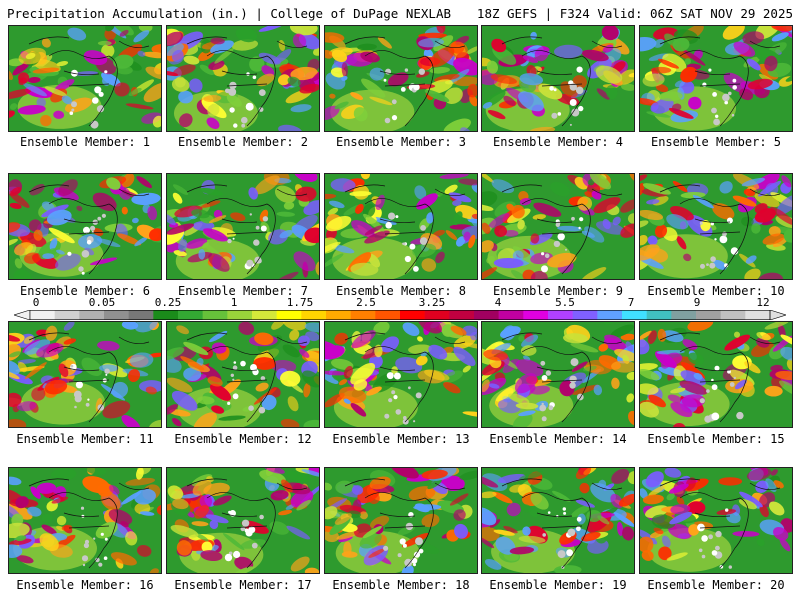  What do you see at coordinates (366, 302) in the screenshot?
I see `colorbar-tick-label: 2.5` at bounding box center [366, 302].